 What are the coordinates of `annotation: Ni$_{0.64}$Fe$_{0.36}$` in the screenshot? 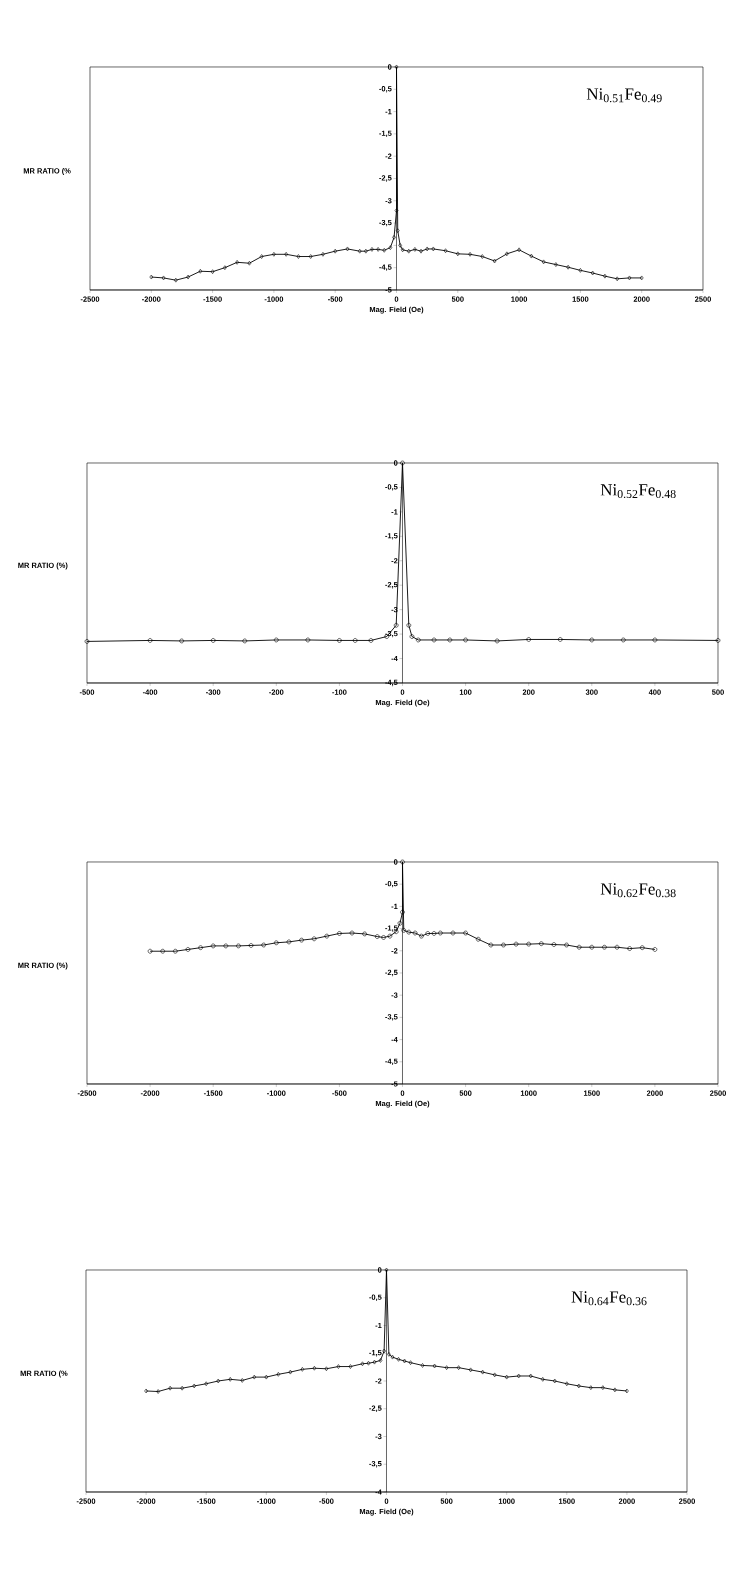 It's located at (609, 1298).